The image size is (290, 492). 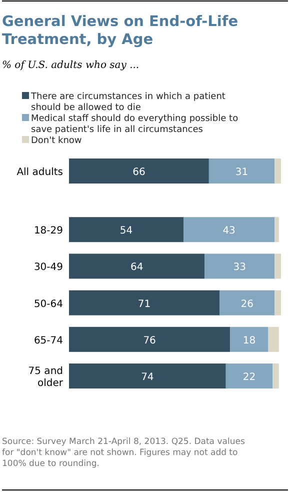 I want to click on data-label: 66, so click(x=139, y=172).